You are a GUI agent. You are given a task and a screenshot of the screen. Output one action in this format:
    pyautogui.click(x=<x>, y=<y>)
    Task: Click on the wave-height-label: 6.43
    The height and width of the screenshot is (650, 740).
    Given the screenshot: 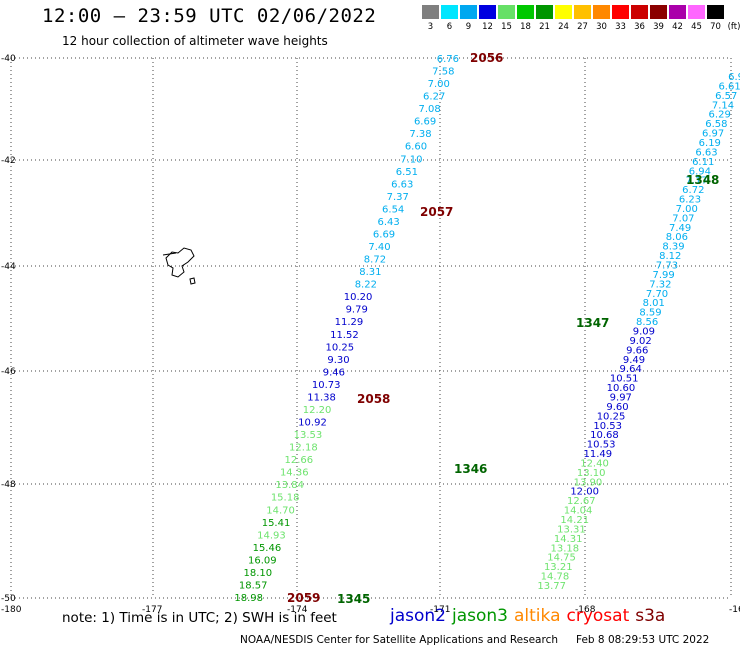 What is the action you would take?
    pyautogui.click(x=388, y=222)
    